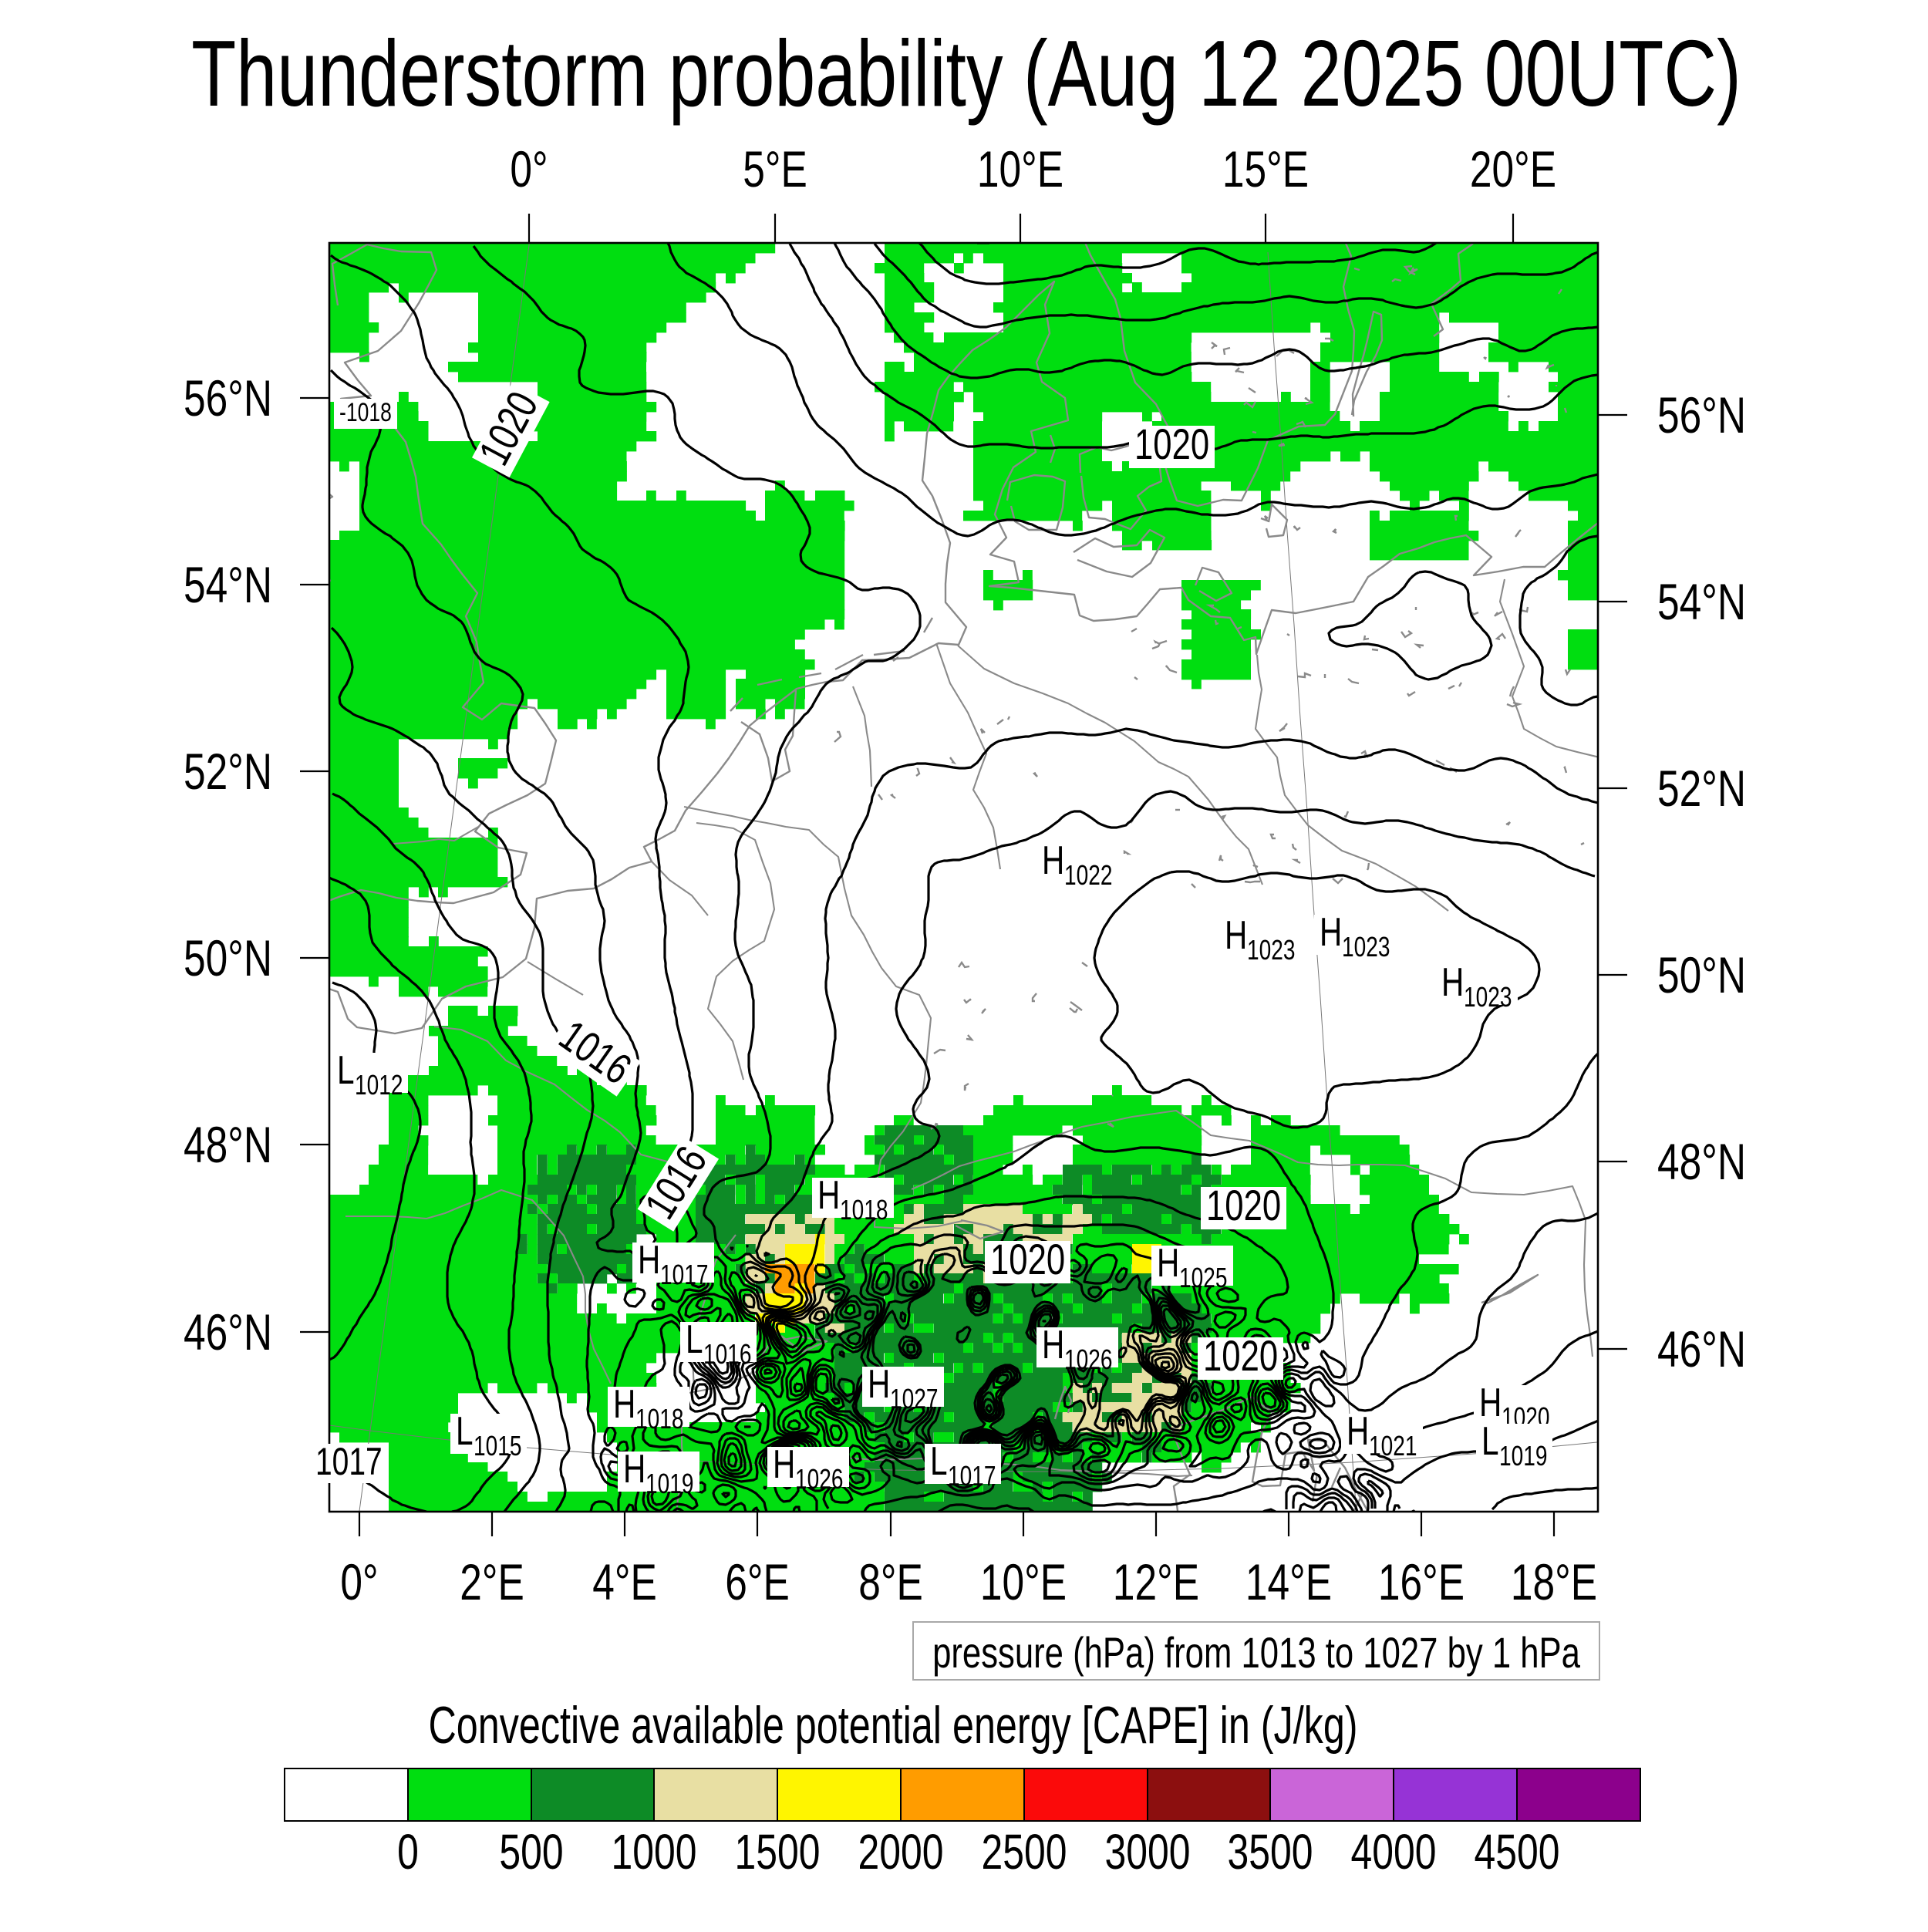  Describe the element at coordinates (1024, 1852) in the screenshot. I see `svg-text: 2500` at that location.